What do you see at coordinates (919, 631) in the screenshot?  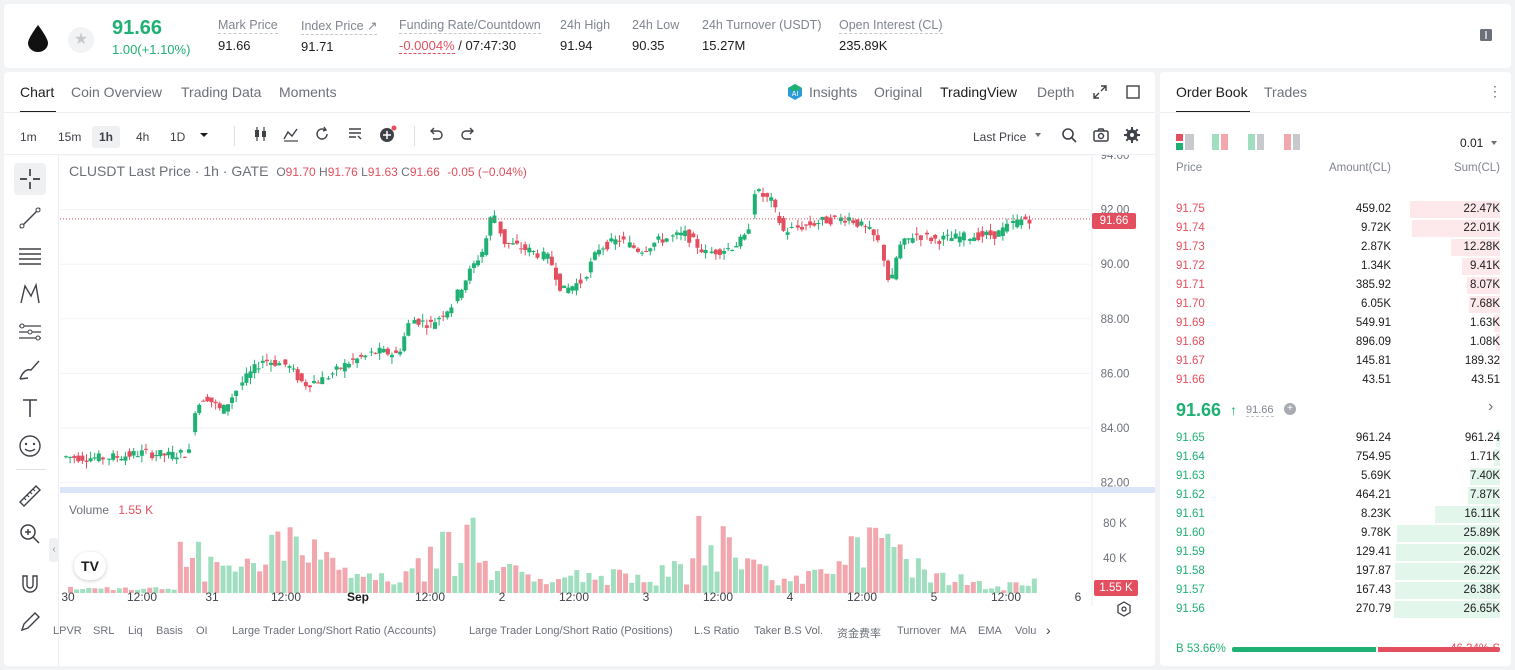 I see `indicator-item: Turnover` at bounding box center [919, 631].